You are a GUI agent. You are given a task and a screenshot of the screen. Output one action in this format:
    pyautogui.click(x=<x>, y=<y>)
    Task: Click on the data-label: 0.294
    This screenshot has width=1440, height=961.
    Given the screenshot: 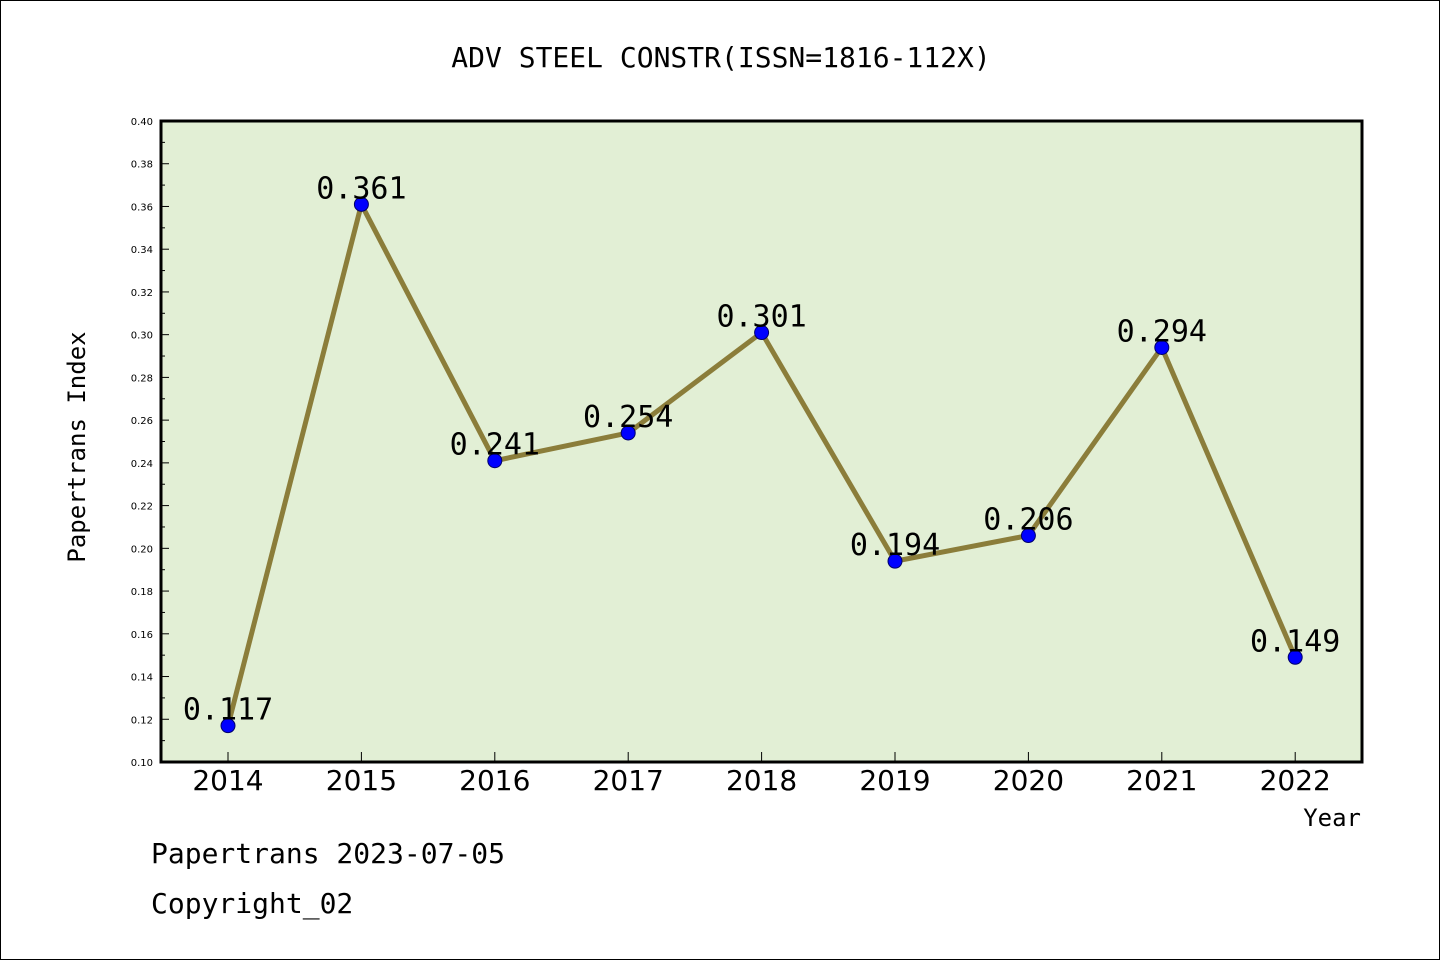 What is the action you would take?
    pyautogui.click(x=1162, y=331)
    